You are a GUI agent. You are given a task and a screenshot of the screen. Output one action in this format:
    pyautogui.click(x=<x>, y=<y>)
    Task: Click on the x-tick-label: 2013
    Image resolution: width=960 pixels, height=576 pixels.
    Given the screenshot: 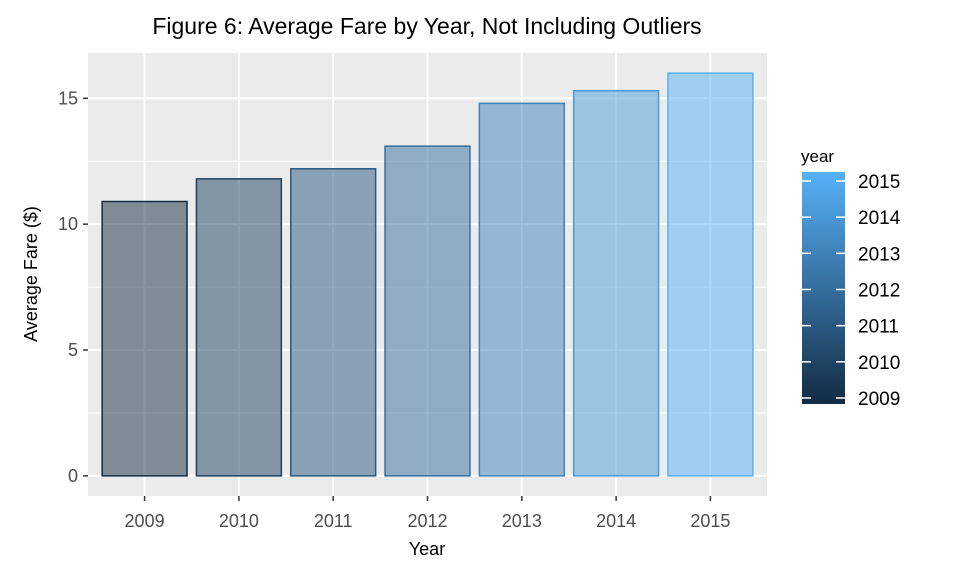 What is the action you would take?
    pyautogui.click(x=522, y=521)
    